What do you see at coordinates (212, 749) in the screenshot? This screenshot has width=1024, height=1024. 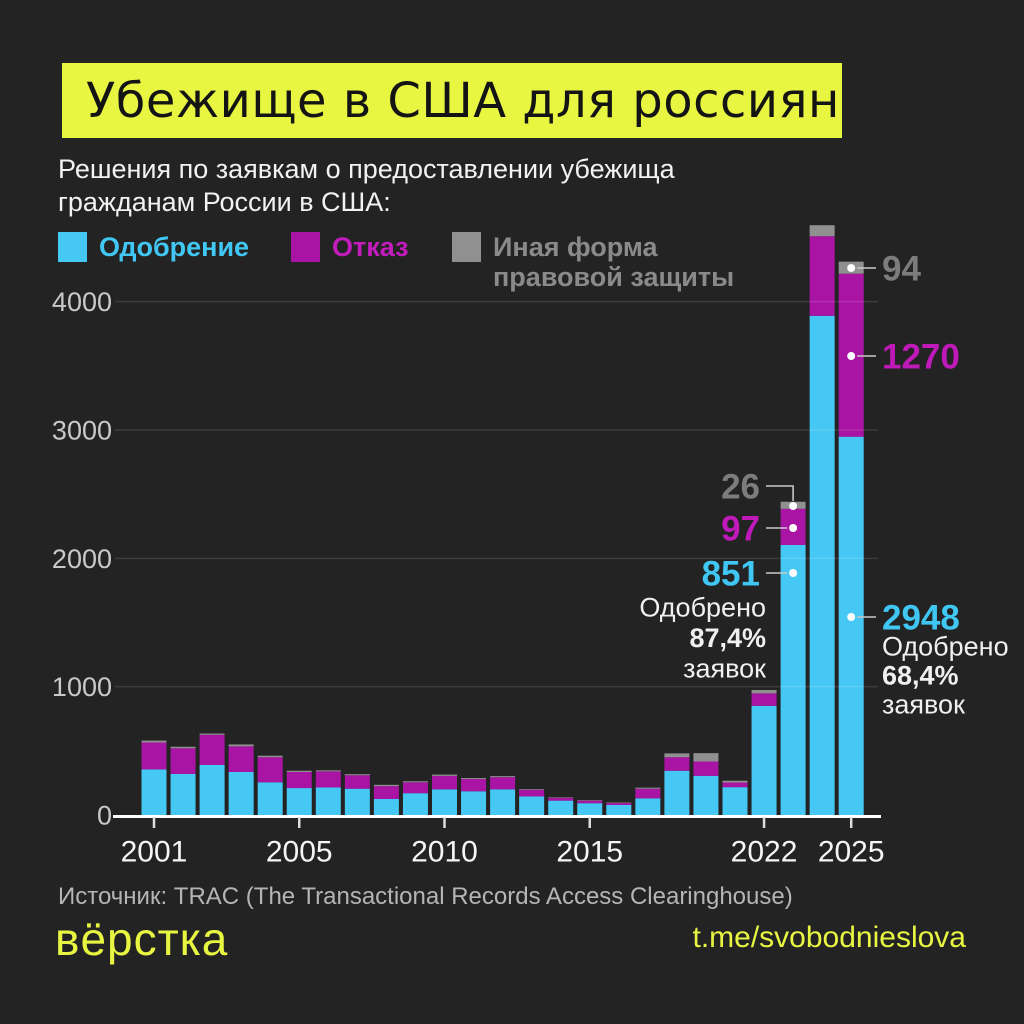 I see `bar-segment-denied-2003` at bounding box center [212, 749].